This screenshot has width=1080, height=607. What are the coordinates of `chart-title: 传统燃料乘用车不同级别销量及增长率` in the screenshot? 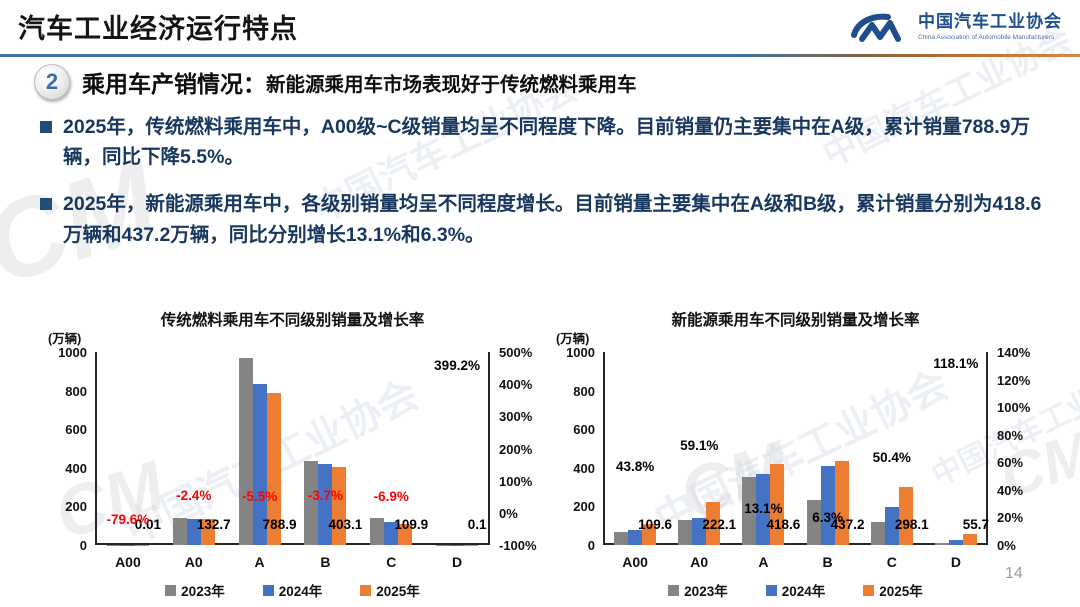 It's located at (292, 320).